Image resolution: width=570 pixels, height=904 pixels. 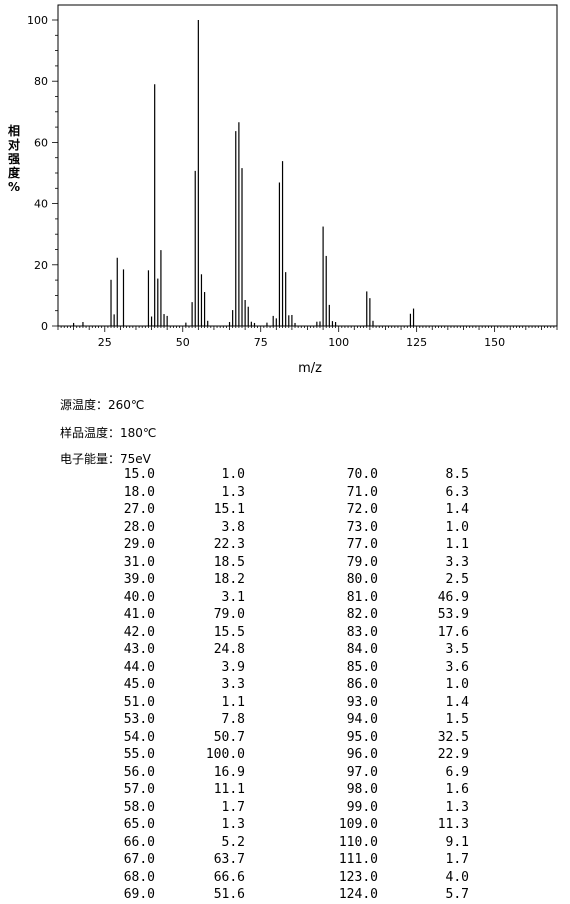 I want to click on peak-mz-value: 95.0, so click(x=362, y=737).